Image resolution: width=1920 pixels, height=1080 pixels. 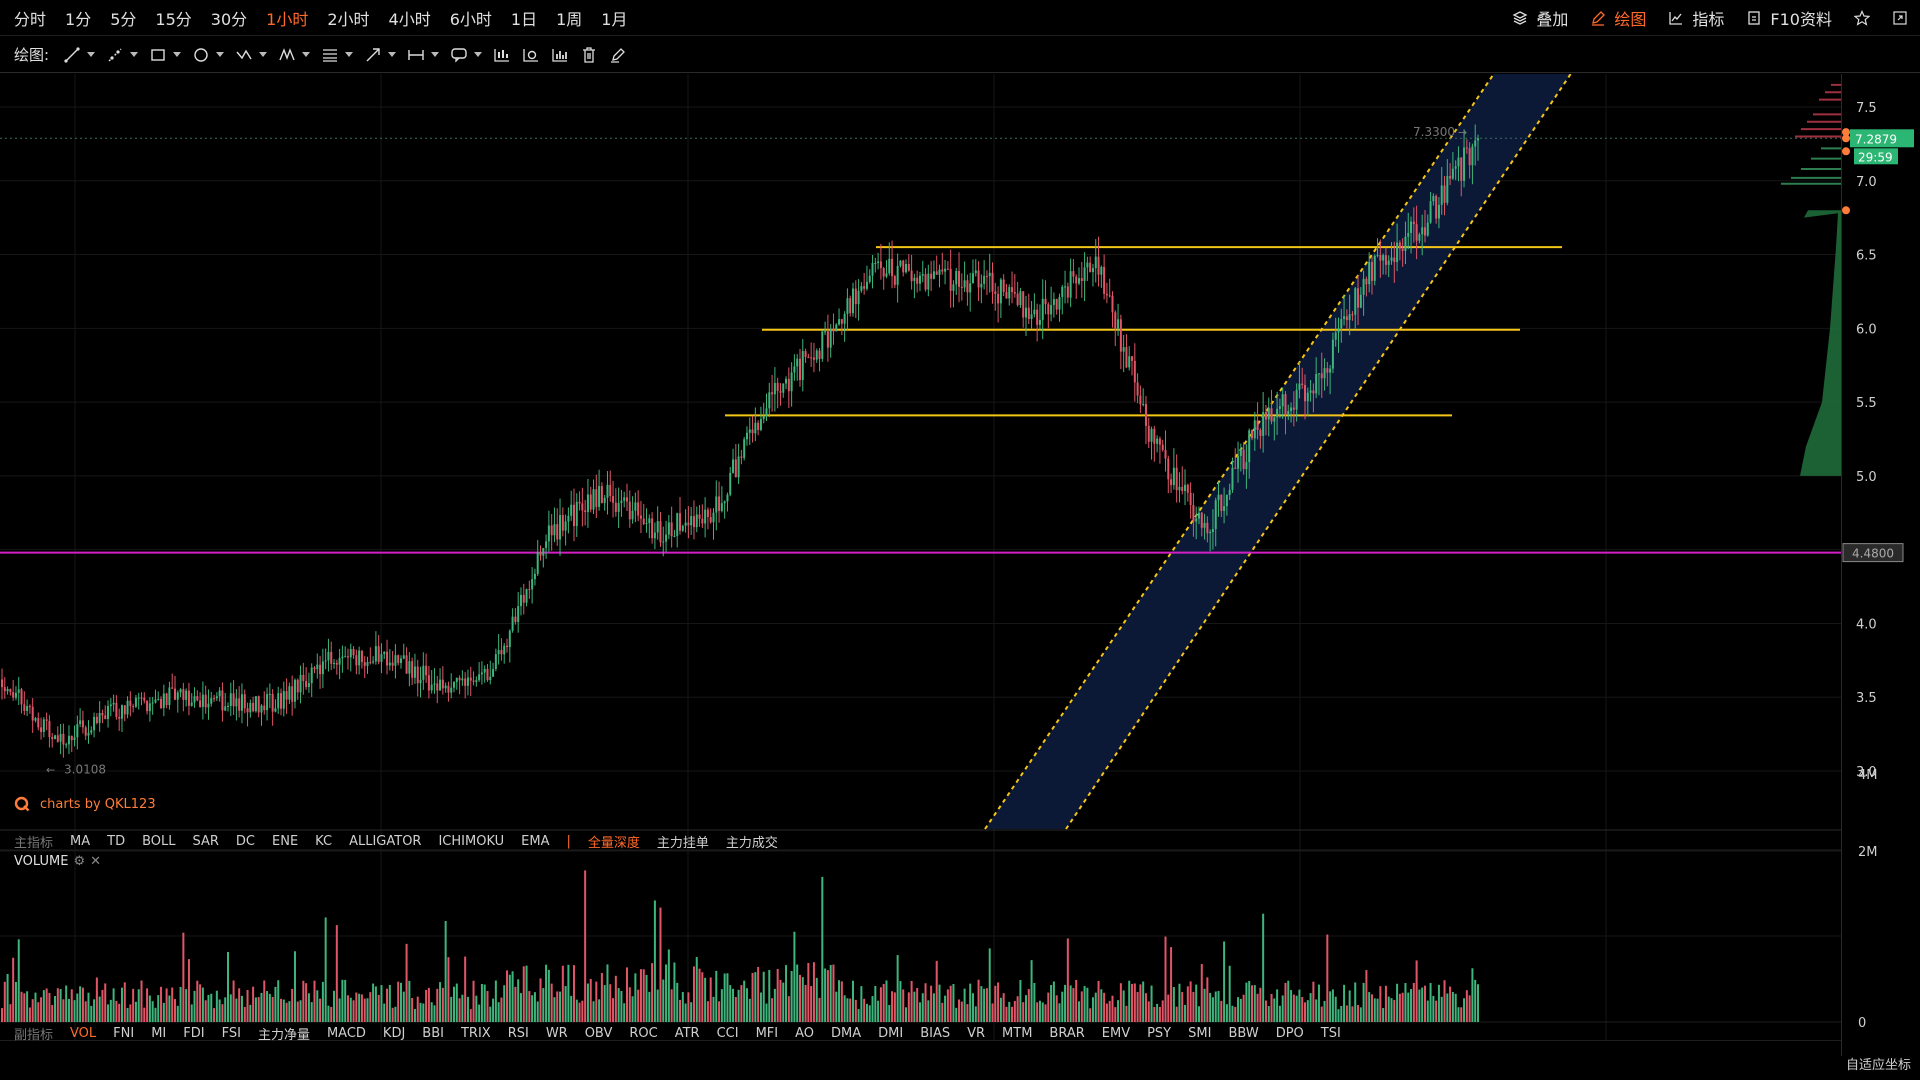 I want to click on main-indicator-tab-alligator: ALLIGATOR, so click(x=385, y=841).